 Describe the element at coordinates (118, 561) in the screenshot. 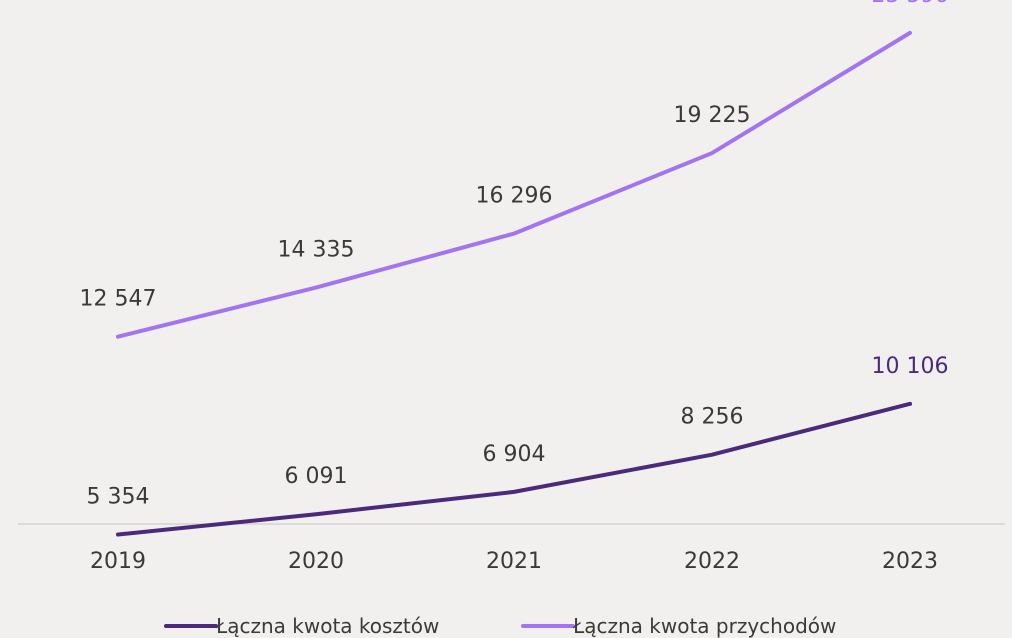

I see `x-tick-label: 2019` at that location.